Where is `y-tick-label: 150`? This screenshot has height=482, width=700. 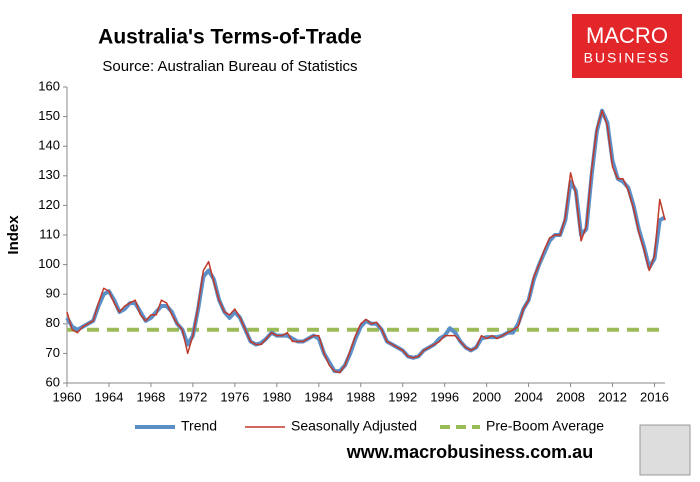 y-tick-label: 150 is located at coordinates (49, 115).